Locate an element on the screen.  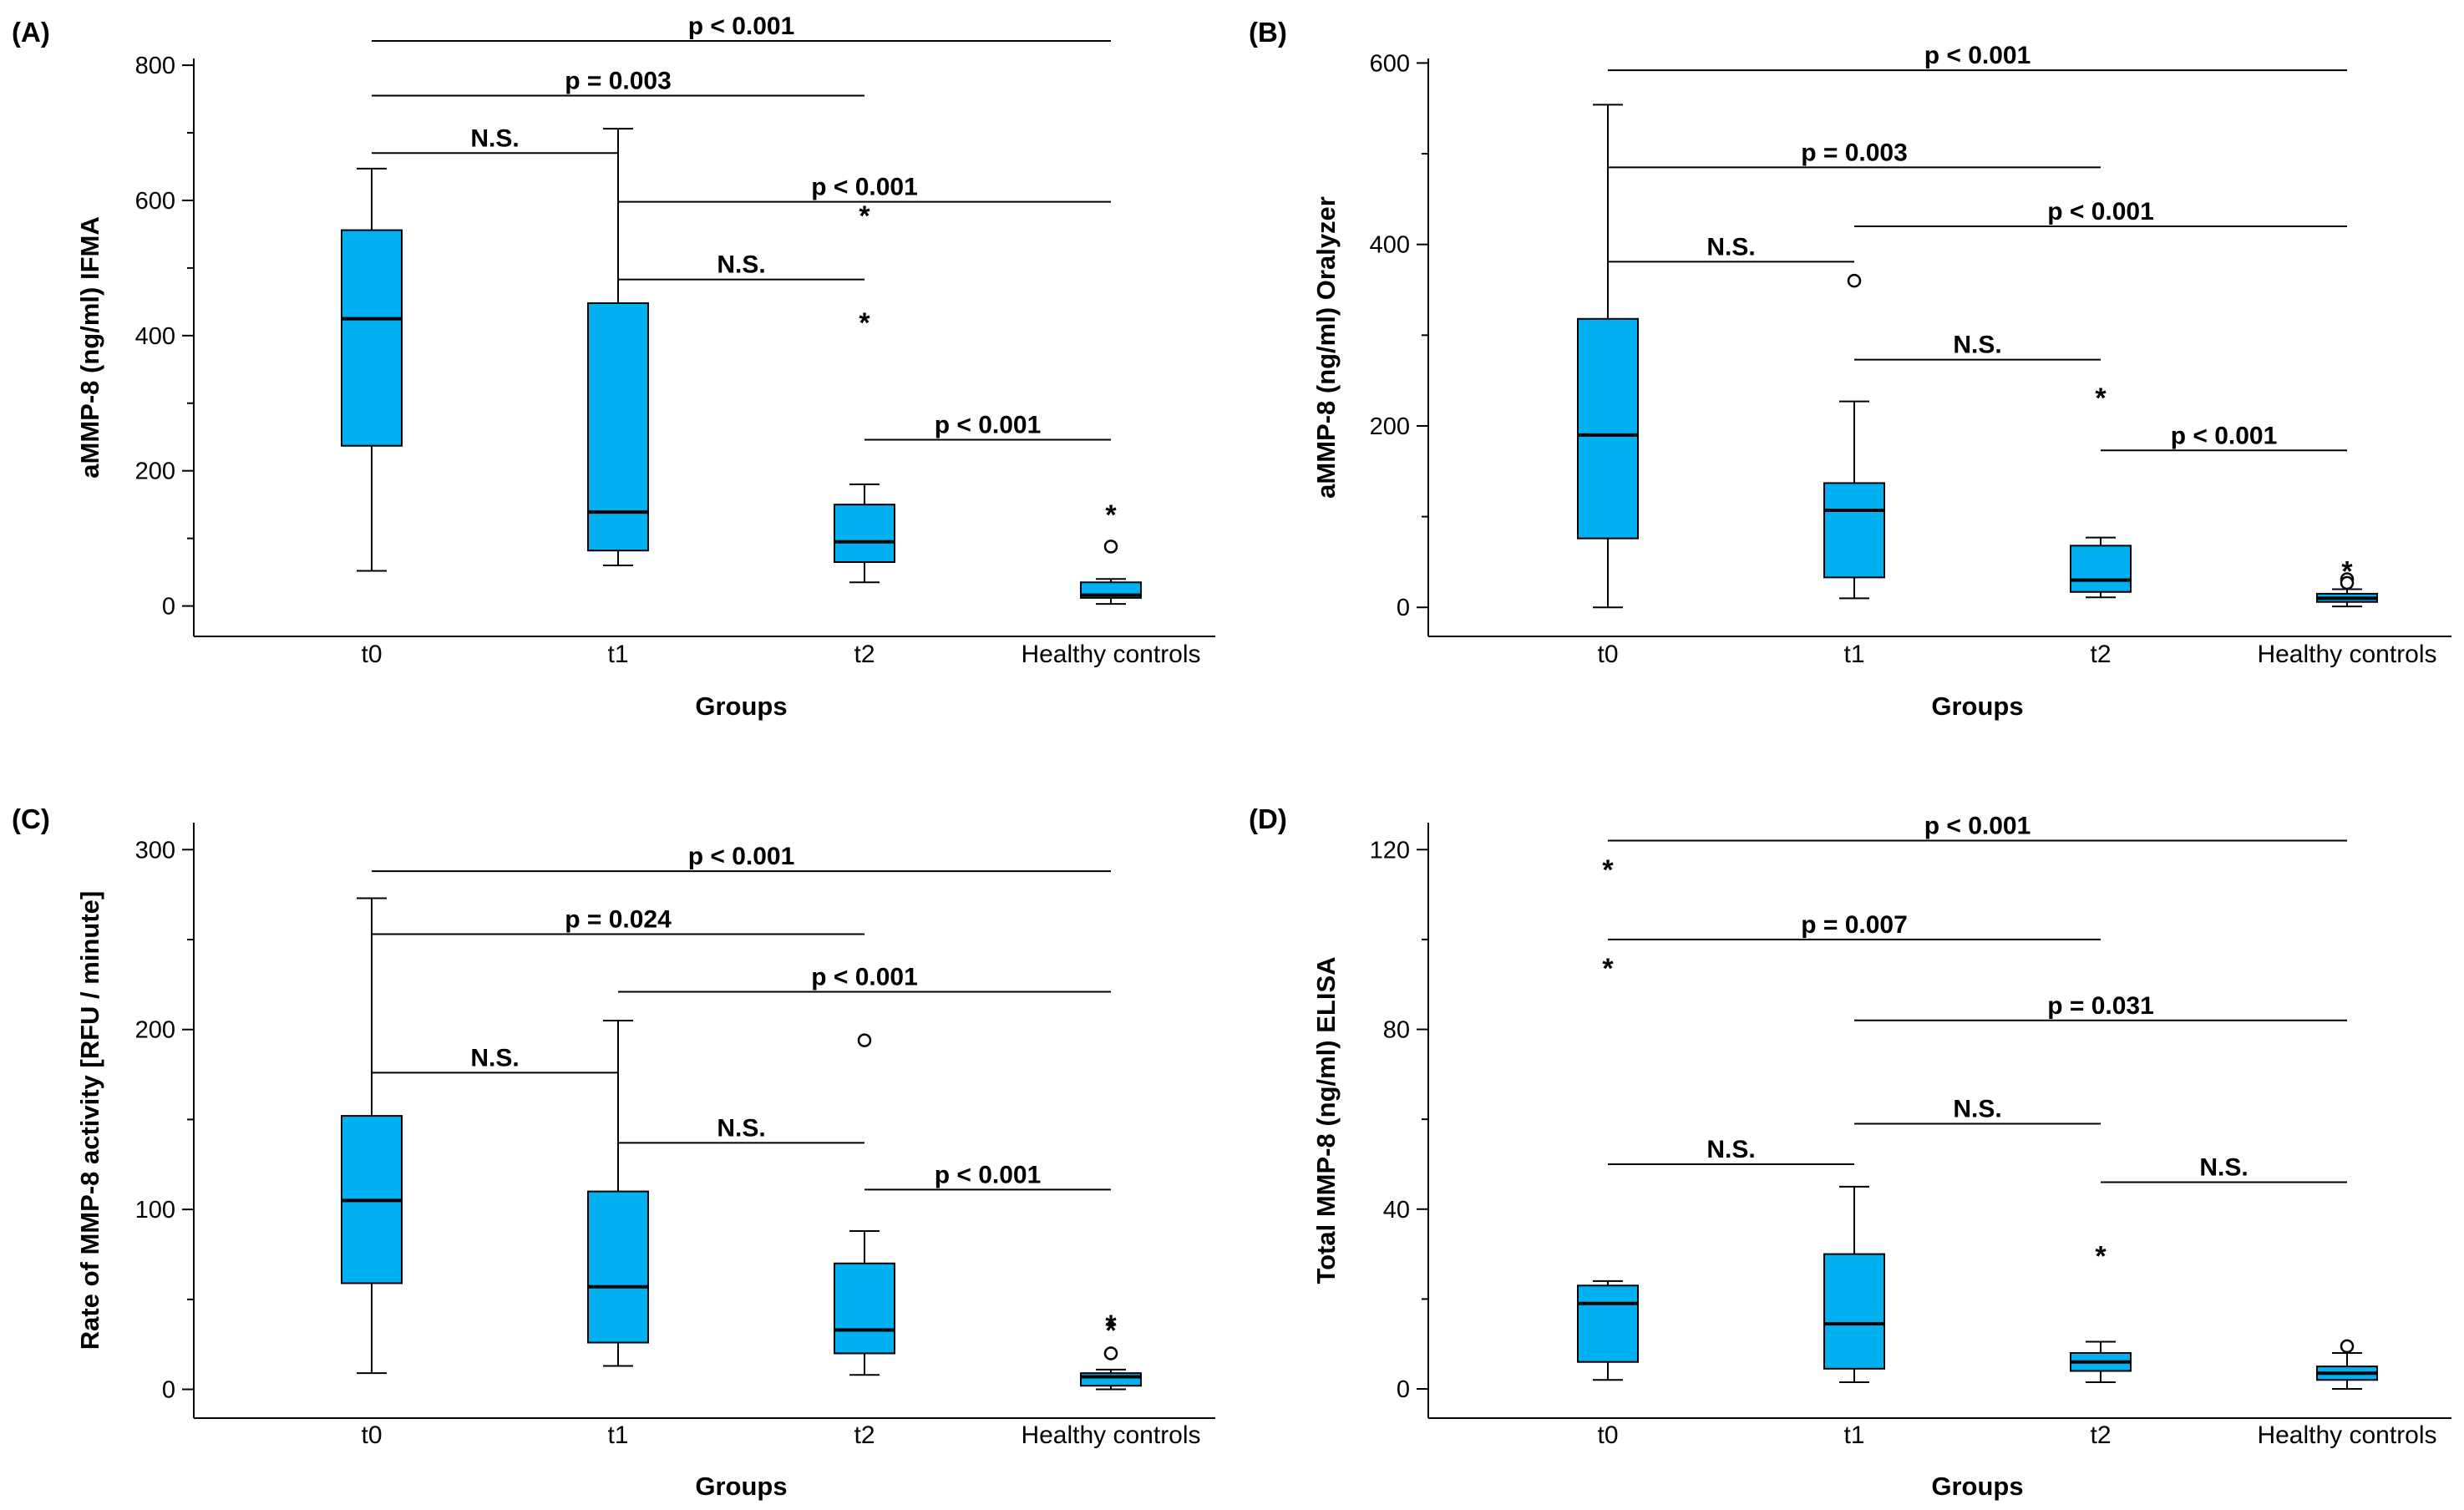
significance-label: p = 0.003 is located at coordinates (619, 82).